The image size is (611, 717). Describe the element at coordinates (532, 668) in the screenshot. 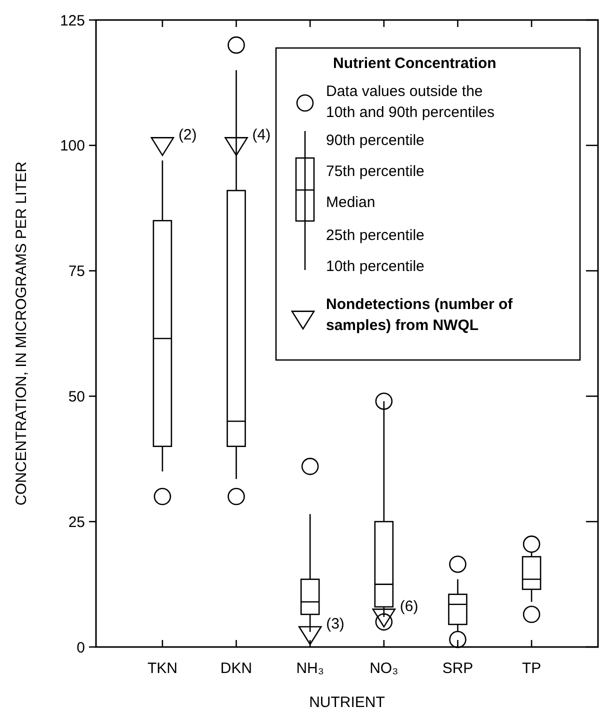

I see `x-tick-label: TP` at that location.